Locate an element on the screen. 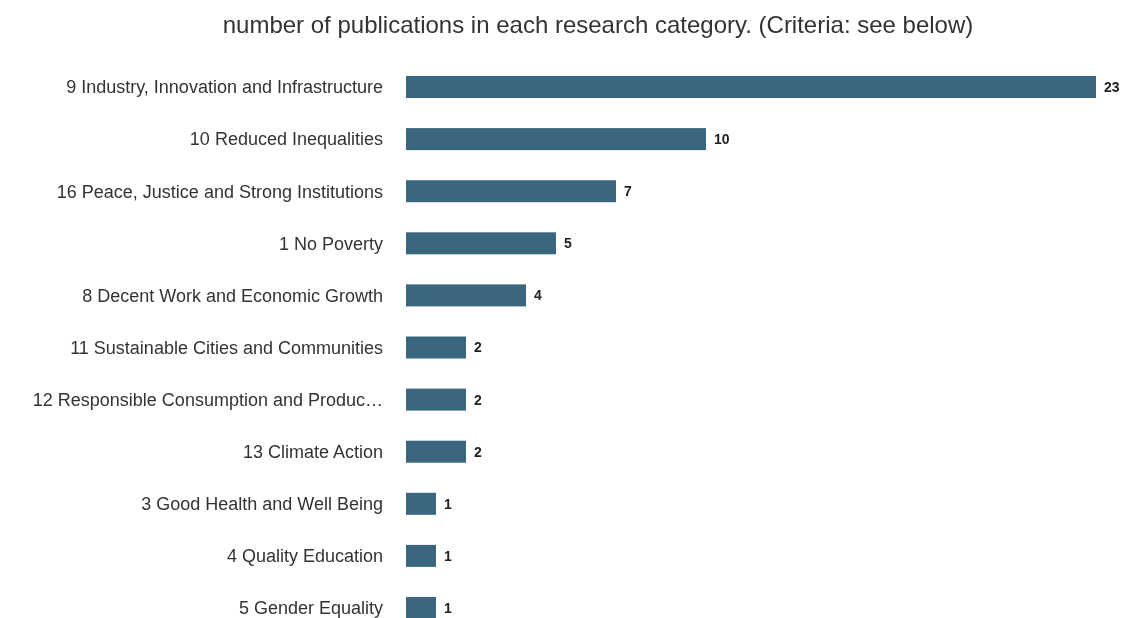  y-tick-label: 8 Decent Work and Economic Growth is located at coordinates (232, 295).